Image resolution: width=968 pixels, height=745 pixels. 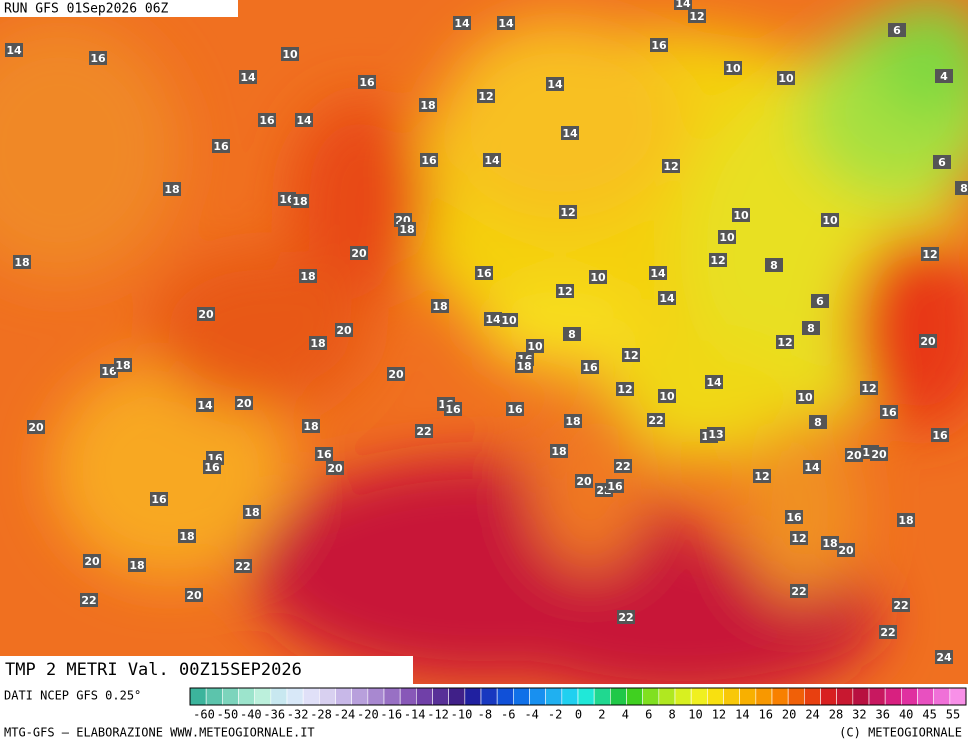 I want to click on colorbar-tick-label: 28, so click(x=836, y=715).